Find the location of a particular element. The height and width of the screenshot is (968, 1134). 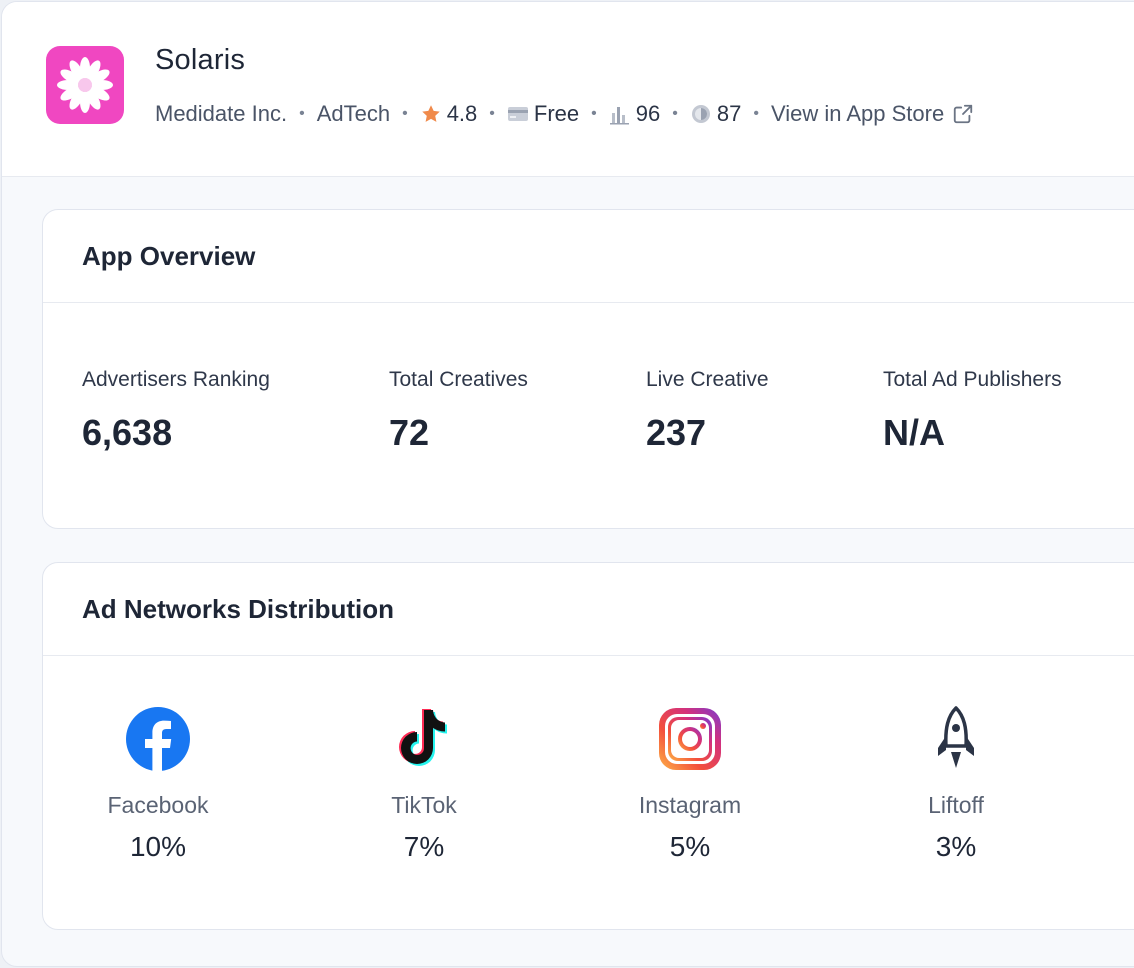

network-percent: 7% is located at coordinates (424, 846).